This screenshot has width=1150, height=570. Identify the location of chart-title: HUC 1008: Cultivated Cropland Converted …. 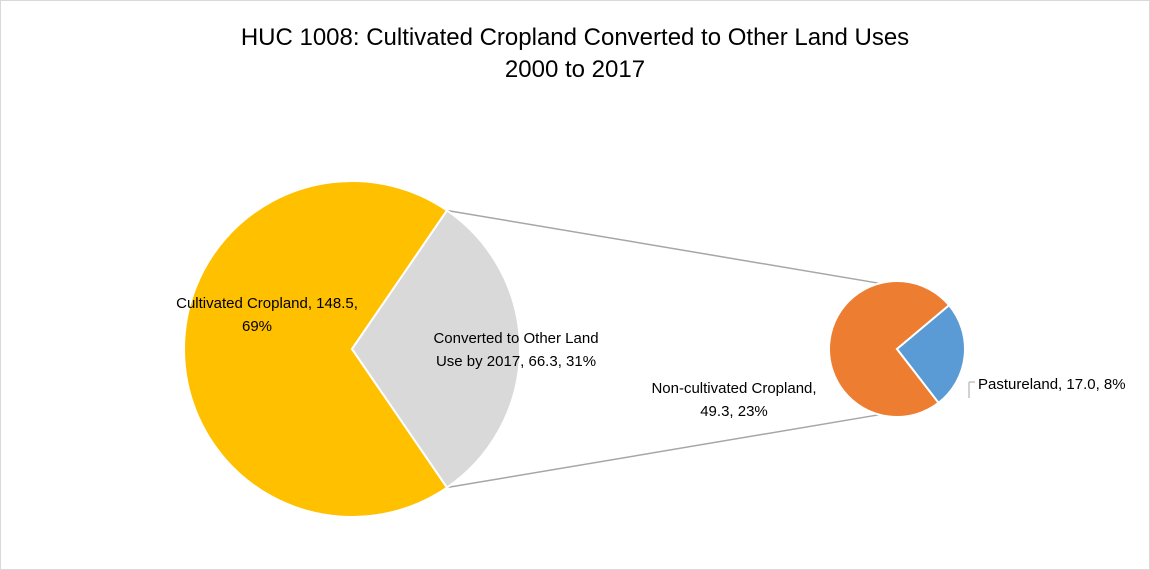
(575, 54).